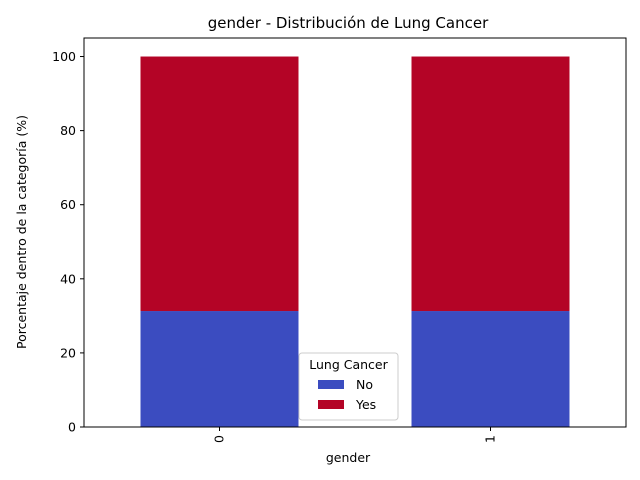  What do you see at coordinates (348, 386) in the screenshot?
I see `legend: Lung Cancer No Yes` at bounding box center [348, 386].